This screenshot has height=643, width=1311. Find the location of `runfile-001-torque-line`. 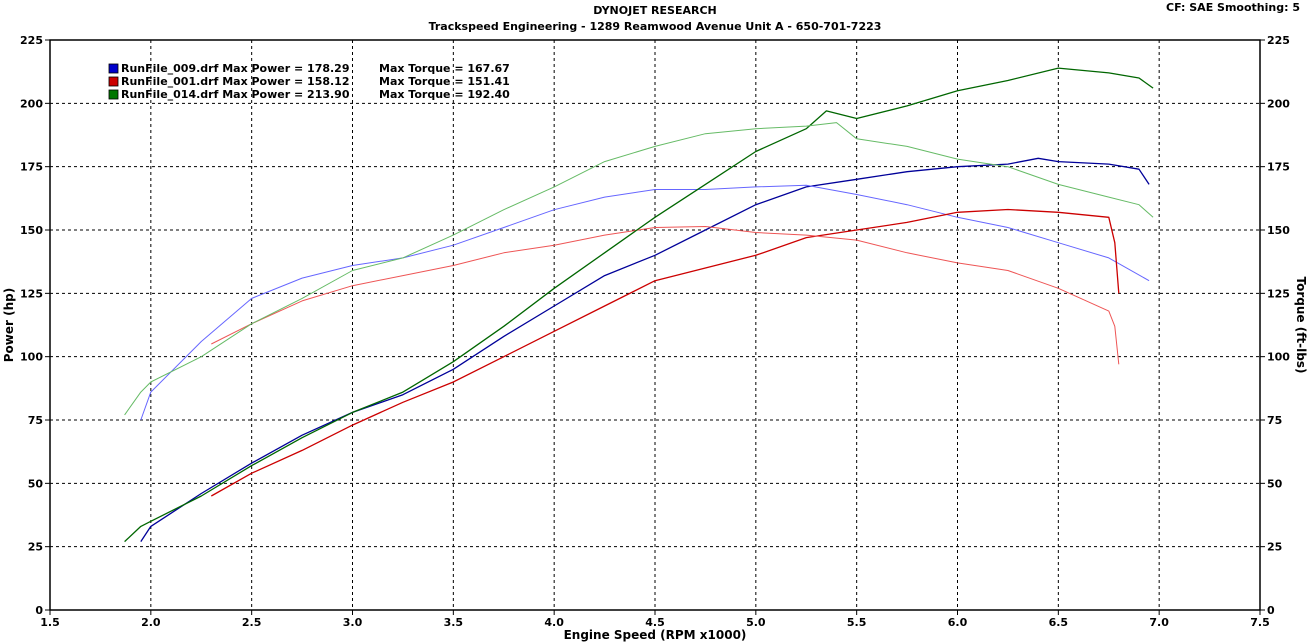

runfile-001-torque-line is located at coordinates (665, 295).